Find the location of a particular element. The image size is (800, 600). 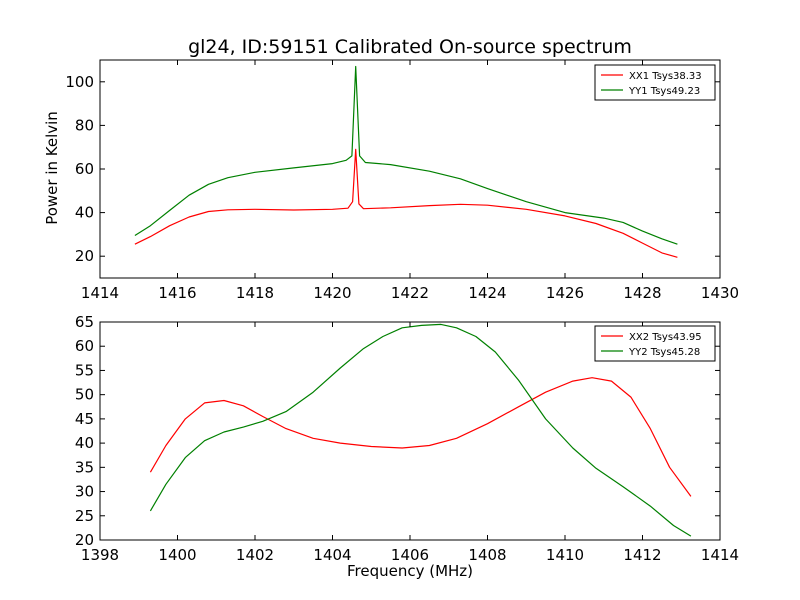

y-tick-label: 55 is located at coordinates (84, 370).